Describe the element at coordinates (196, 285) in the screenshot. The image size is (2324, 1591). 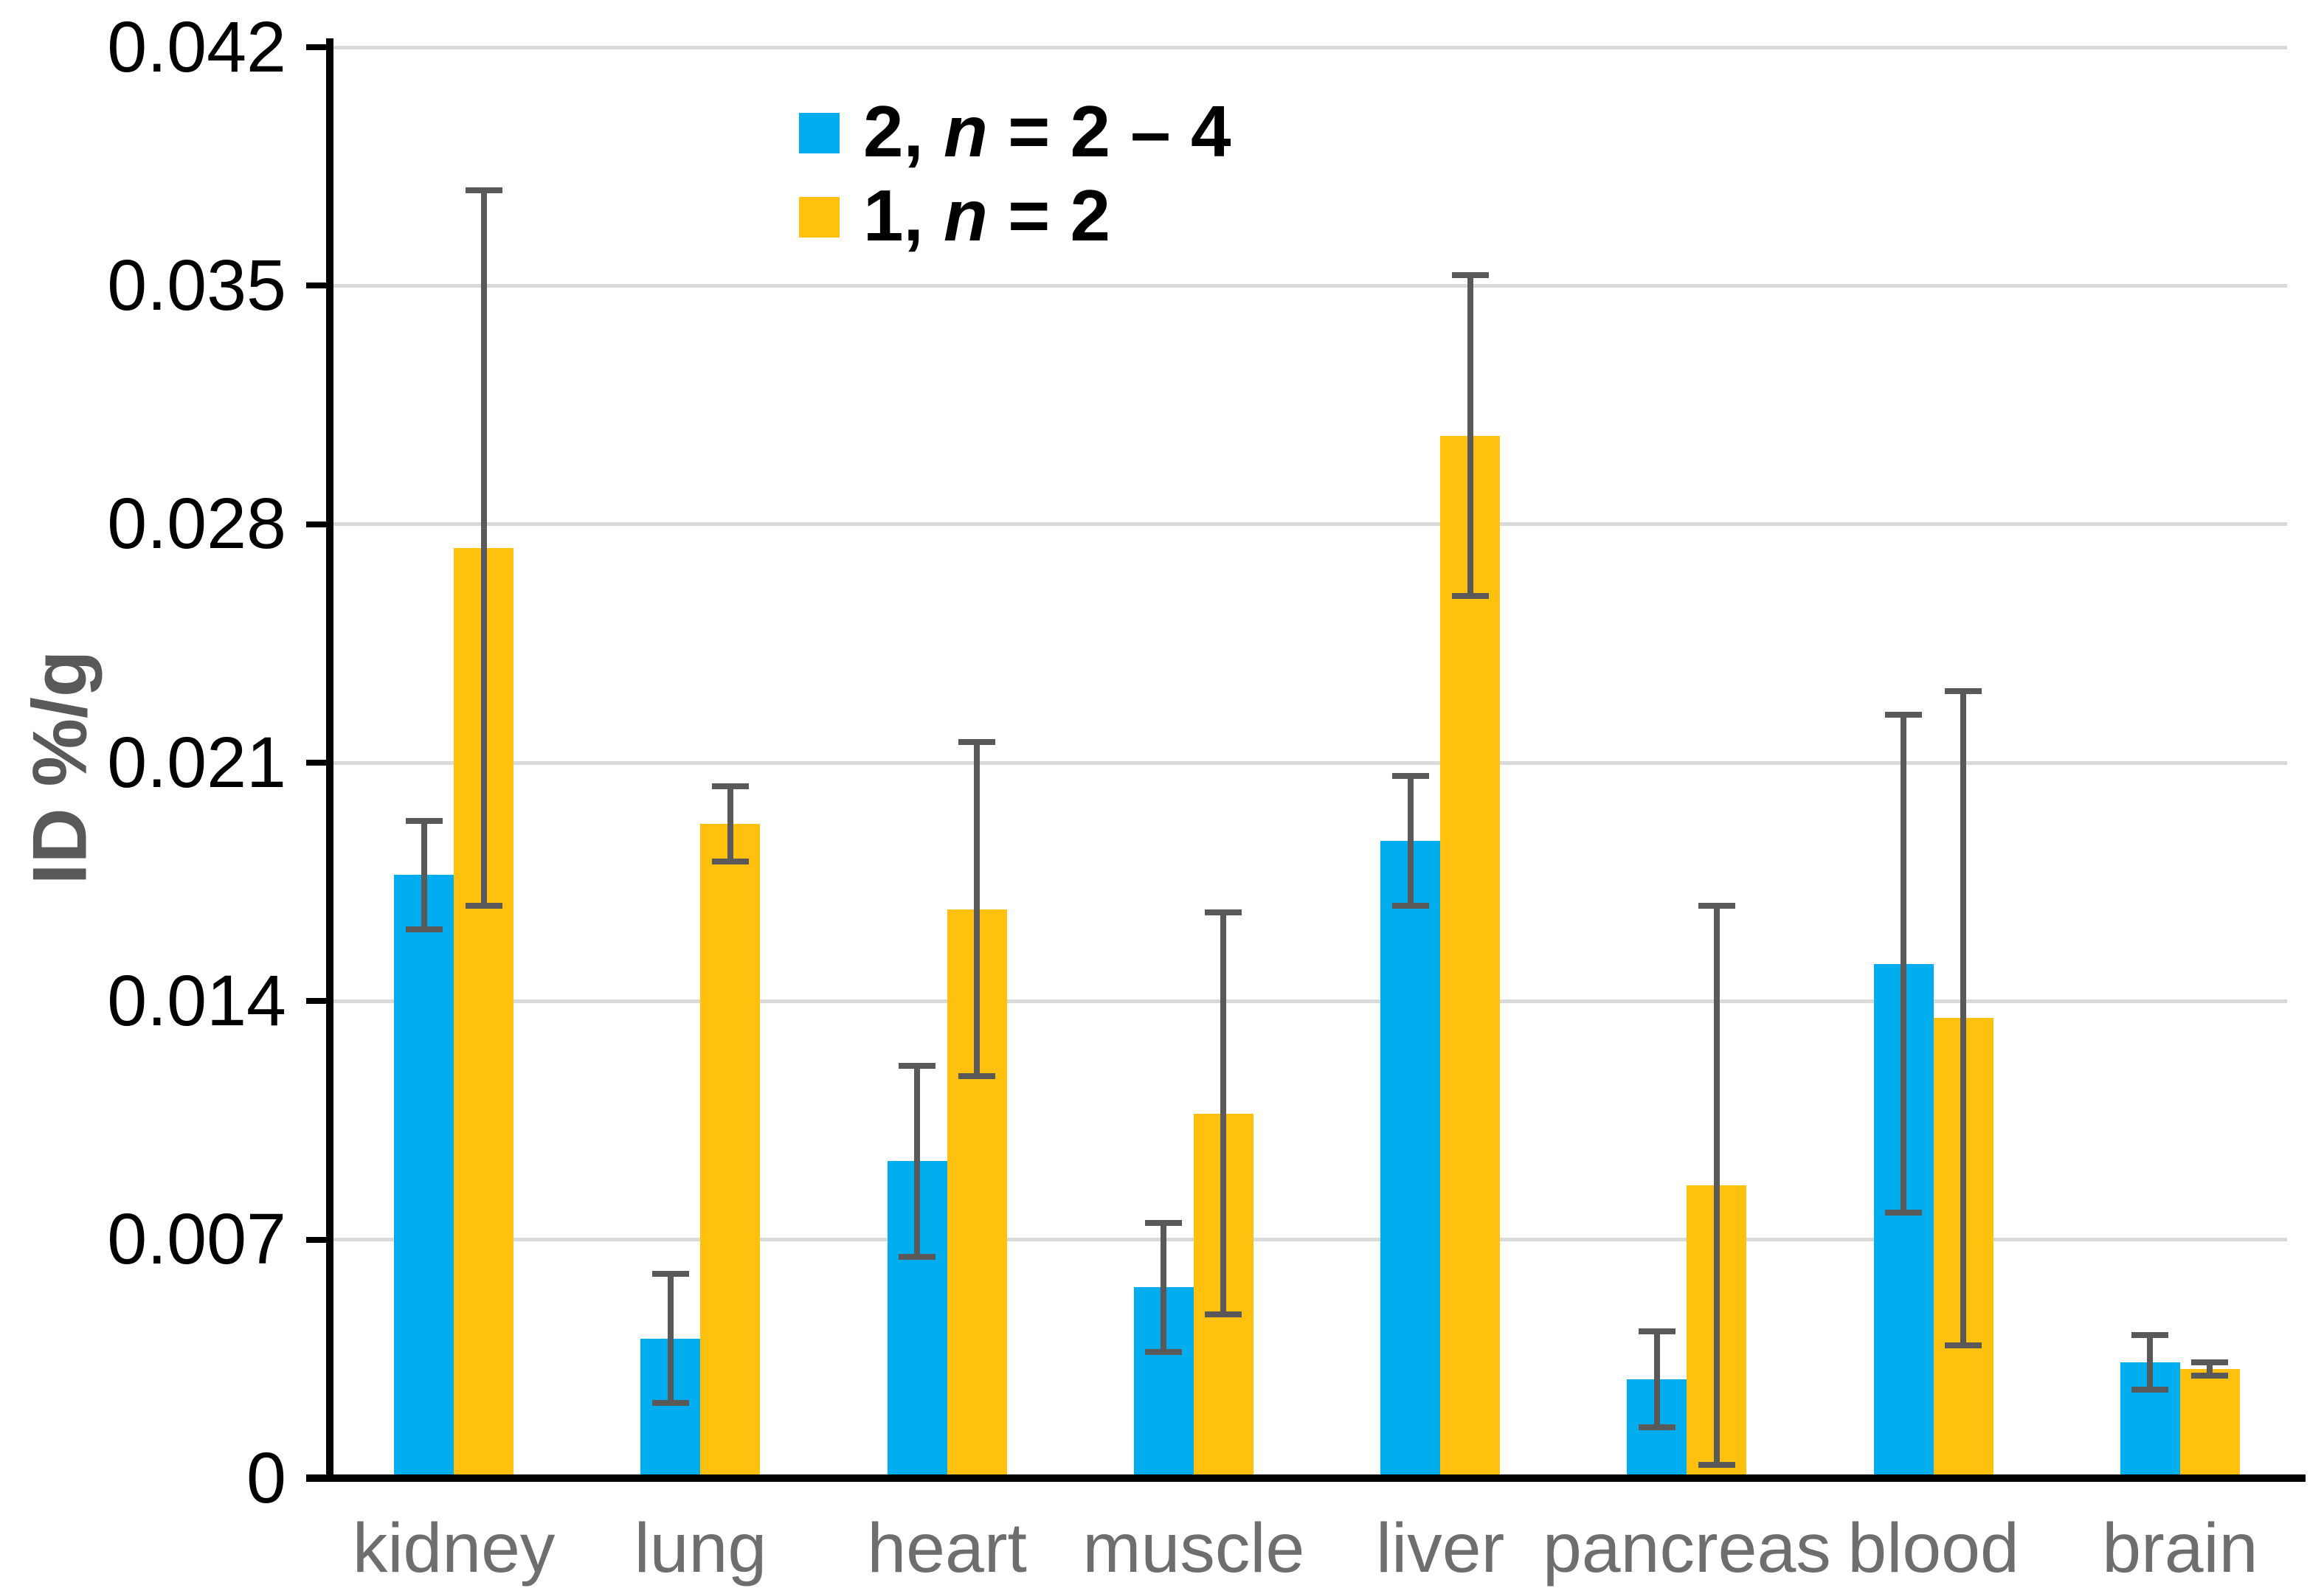
I see `y-tick-label: 0.035` at that location.